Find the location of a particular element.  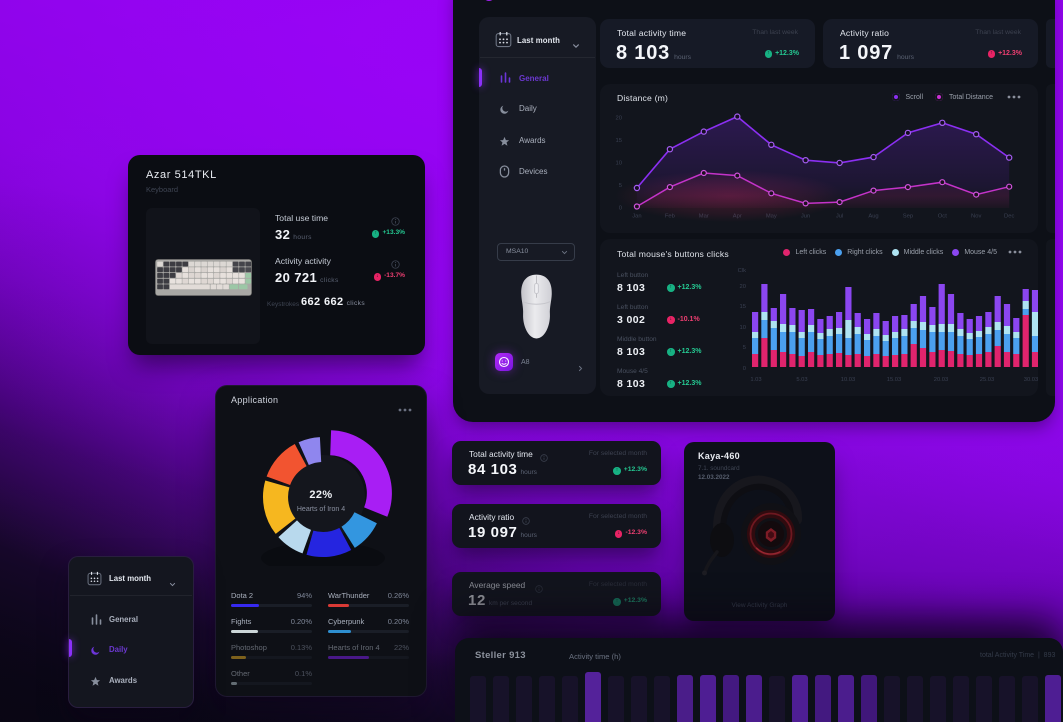

svg-text: Nov is located at coordinates (976, 217).